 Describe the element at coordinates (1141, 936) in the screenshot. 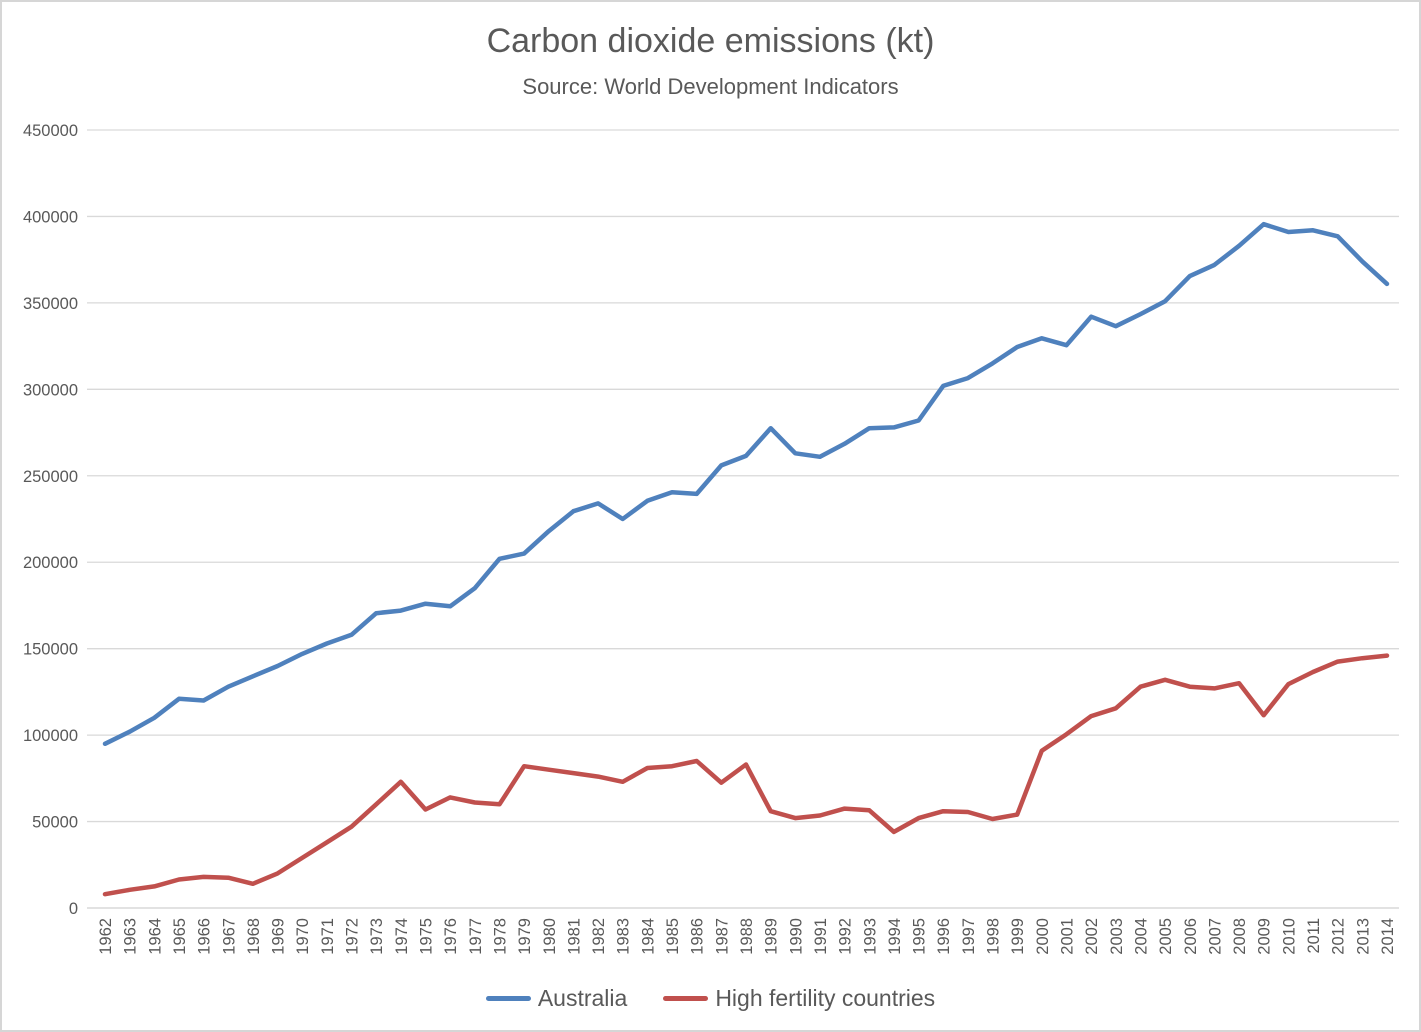

I see `x-axis-tick-label: 2004` at that location.